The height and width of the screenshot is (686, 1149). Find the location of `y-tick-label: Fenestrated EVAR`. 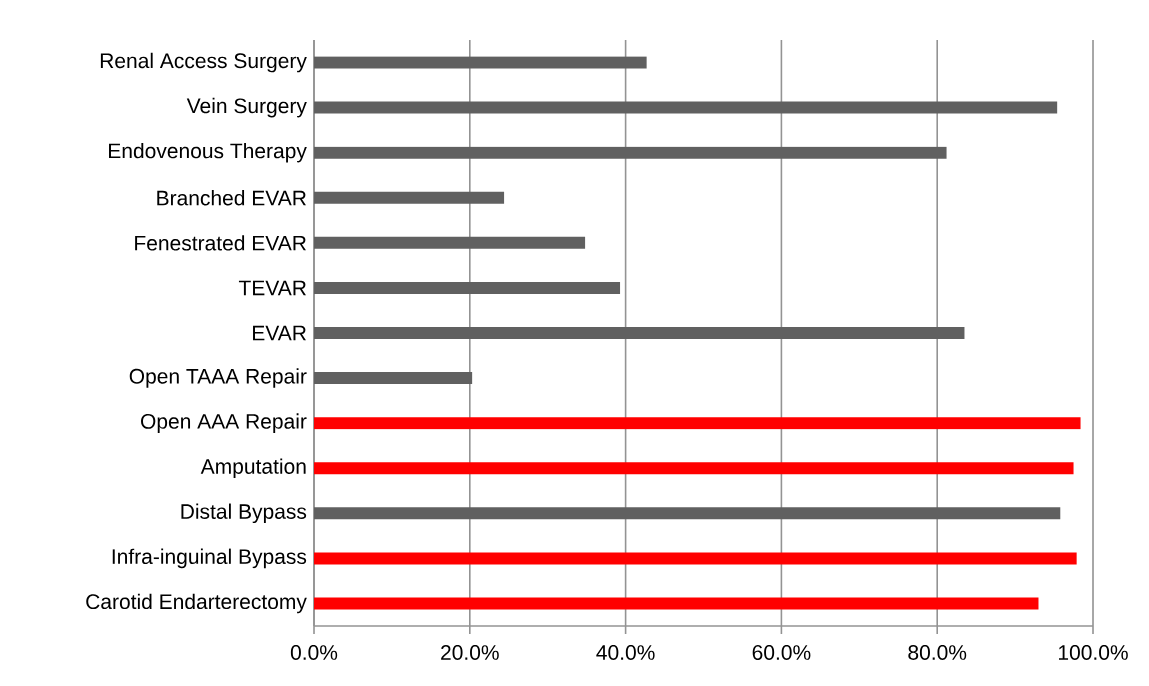

y-tick-label: Fenestrated EVAR is located at coordinates (220, 243).